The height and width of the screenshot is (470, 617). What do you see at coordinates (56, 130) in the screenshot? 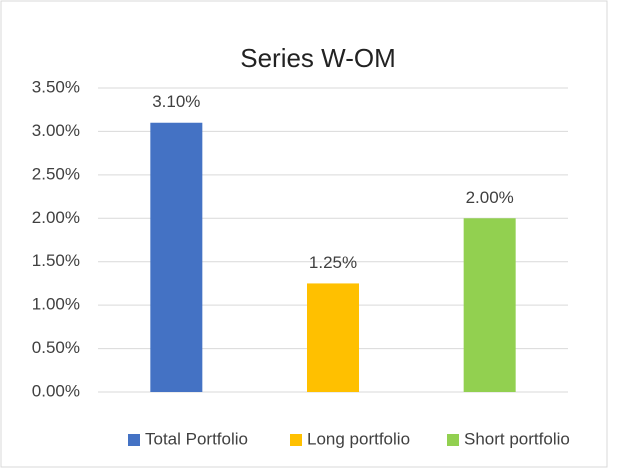
I see `y-tick-label: 3.00%` at bounding box center [56, 130].